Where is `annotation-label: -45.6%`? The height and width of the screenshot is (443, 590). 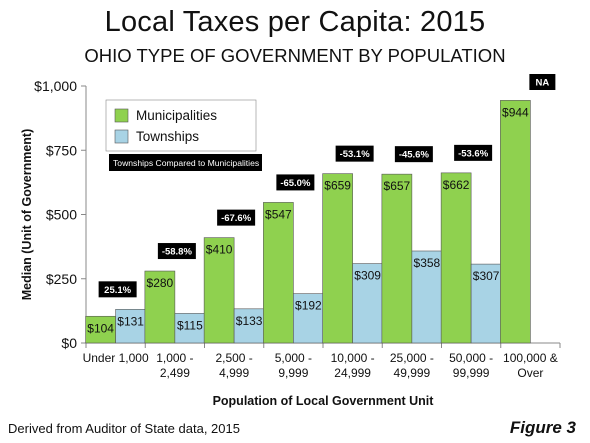
annotation-label: -45.6% is located at coordinates (414, 155).